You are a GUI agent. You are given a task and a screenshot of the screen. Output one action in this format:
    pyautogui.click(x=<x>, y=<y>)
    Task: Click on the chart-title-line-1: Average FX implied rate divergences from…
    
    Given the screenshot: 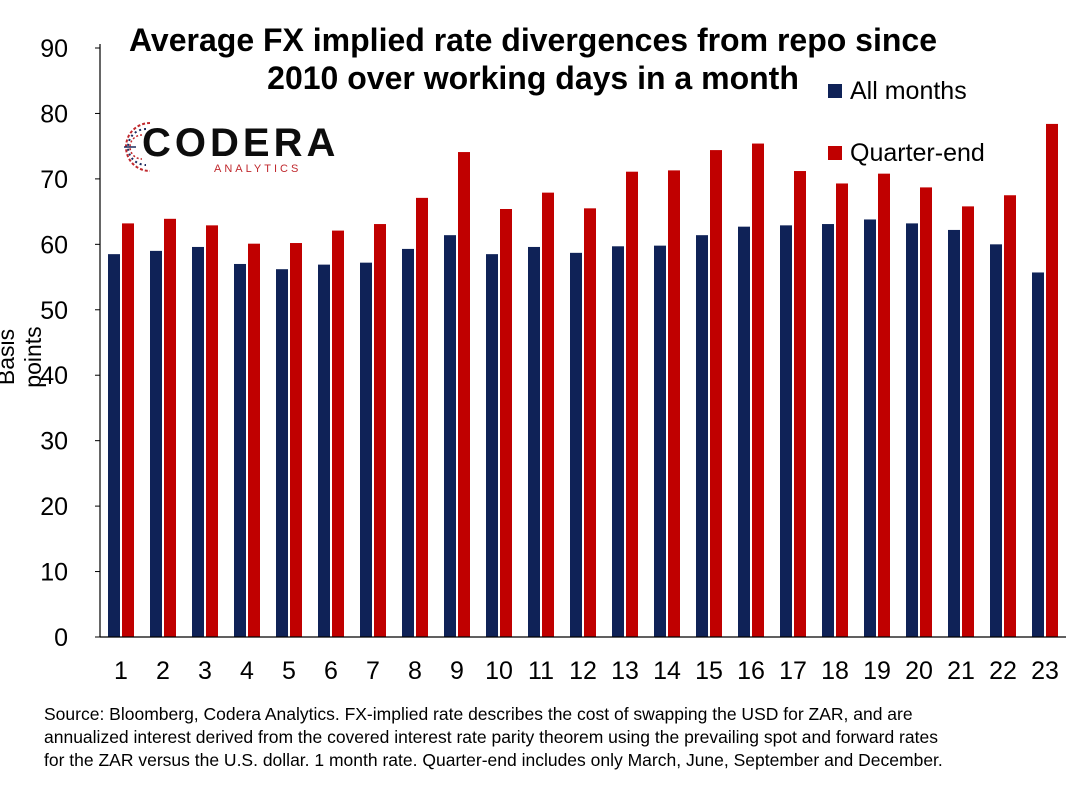 What is the action you would take?
    pyautogui.click(x=533, y=40)
    